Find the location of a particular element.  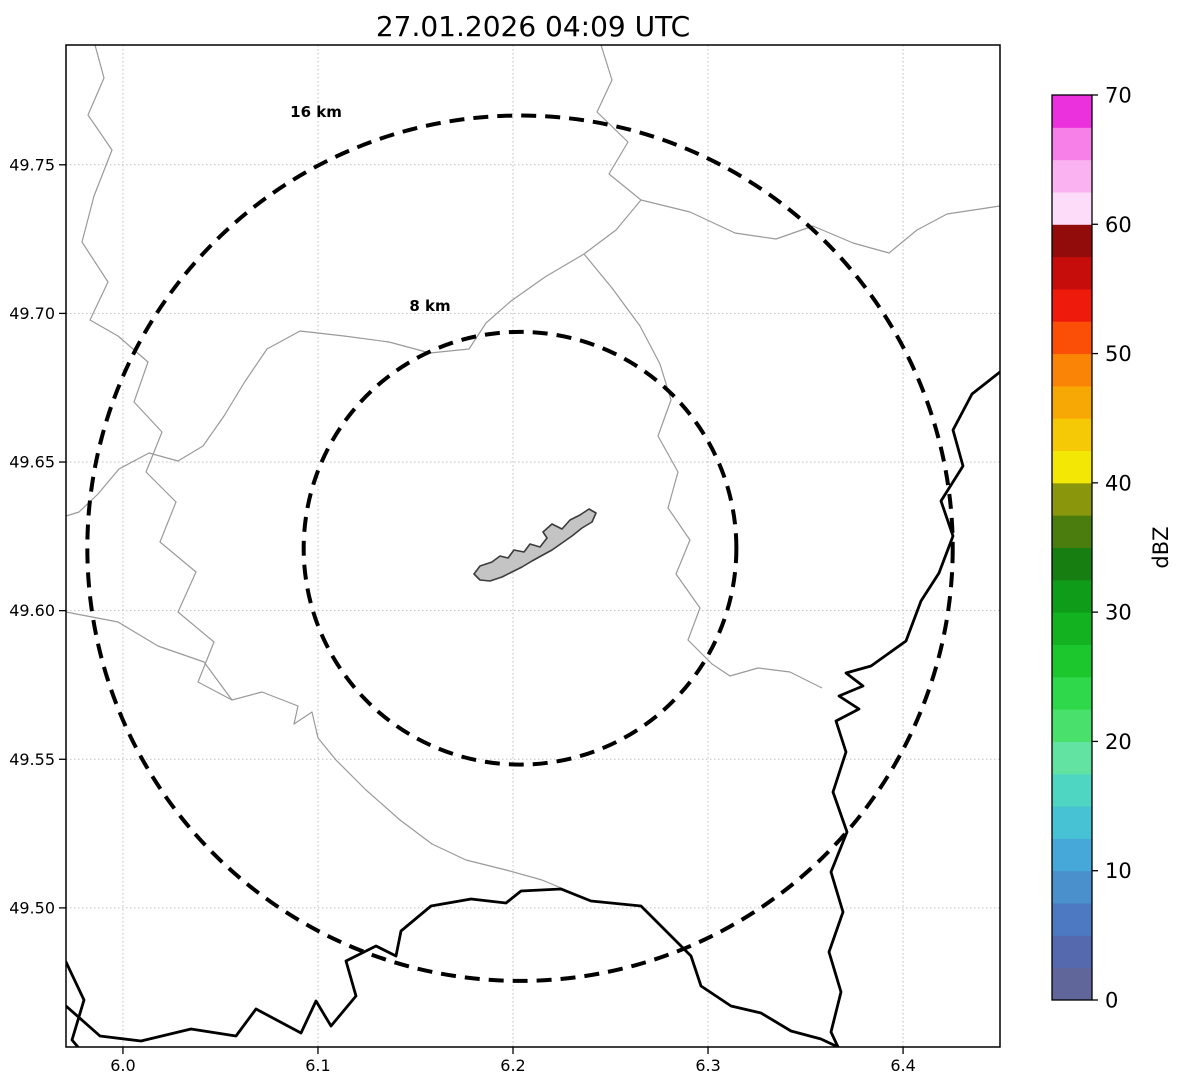

y-tick-label: 49.55 is located at coordinates (32, 759).